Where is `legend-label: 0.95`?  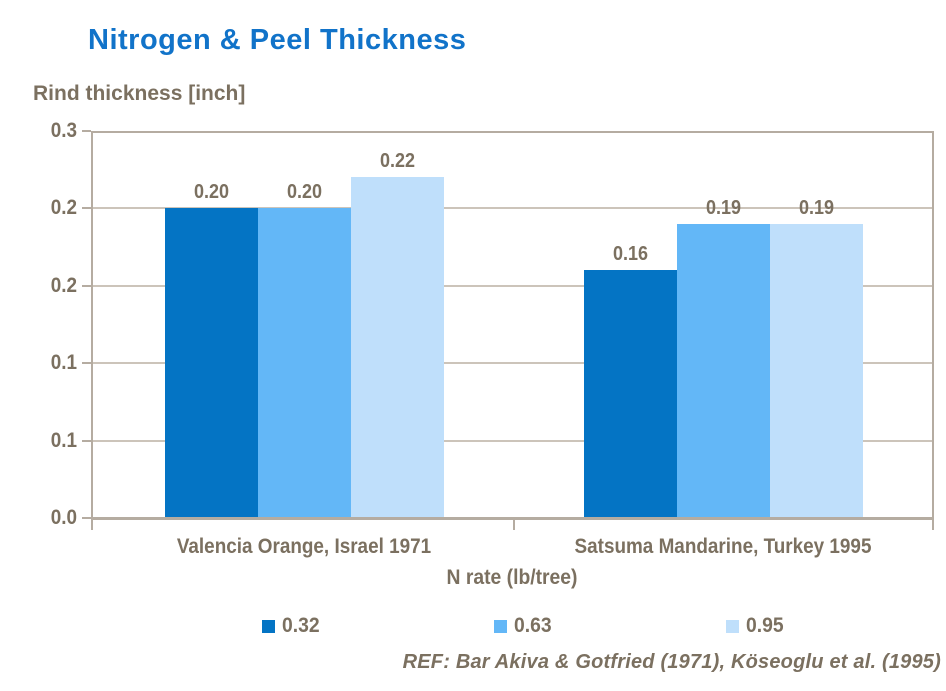 legend-label: 0.95 is located at coordinates (765, 625).